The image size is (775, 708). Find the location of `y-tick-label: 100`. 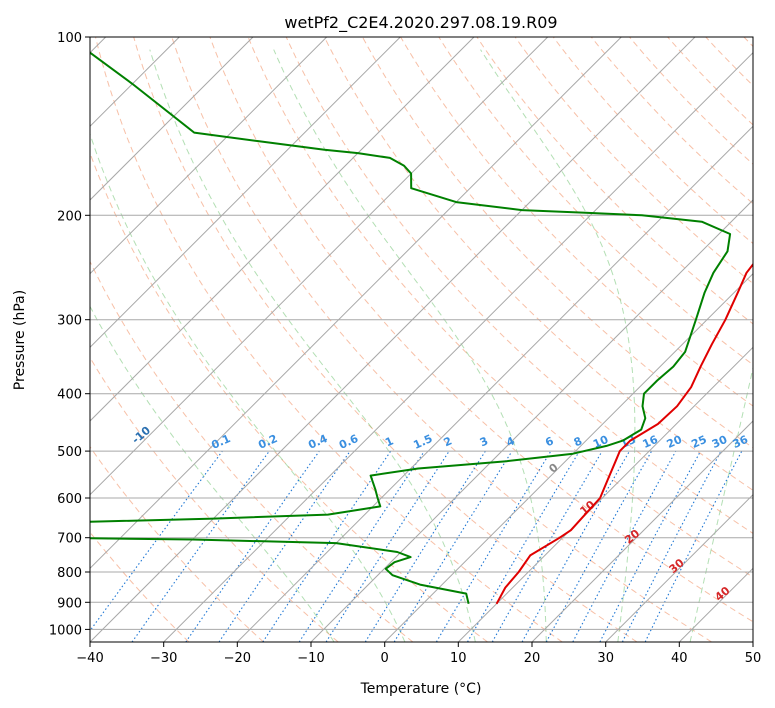

y-tick-label: 100 is located at coordinates (69, 38).